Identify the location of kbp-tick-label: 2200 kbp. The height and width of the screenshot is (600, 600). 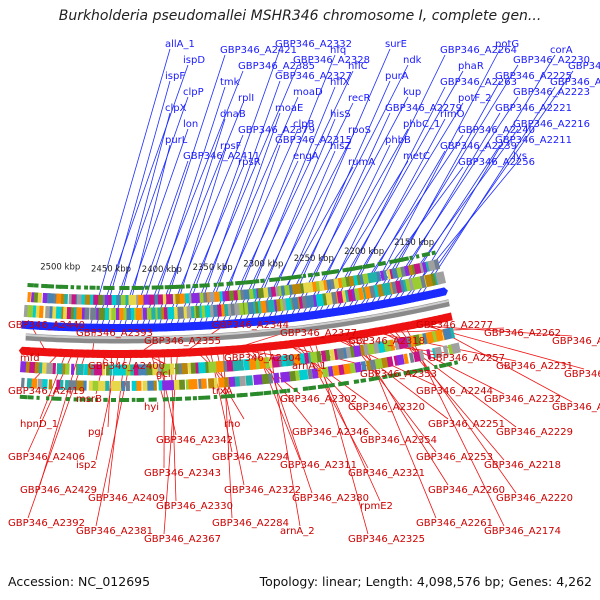
(364, 252).